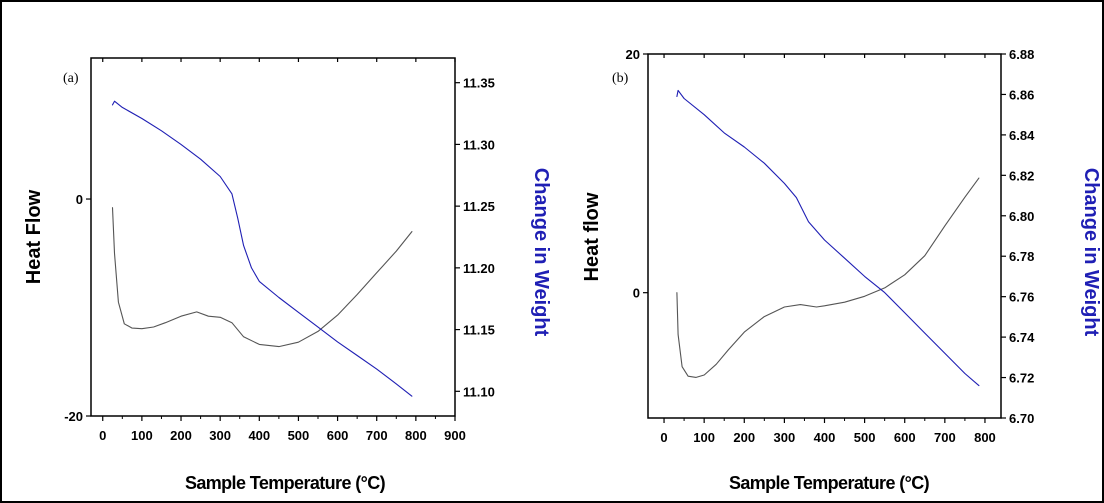 The width and height of the screenshot is (1104, 503). I want to click on y-tick-label-right: 11.15, so click(479, 330).